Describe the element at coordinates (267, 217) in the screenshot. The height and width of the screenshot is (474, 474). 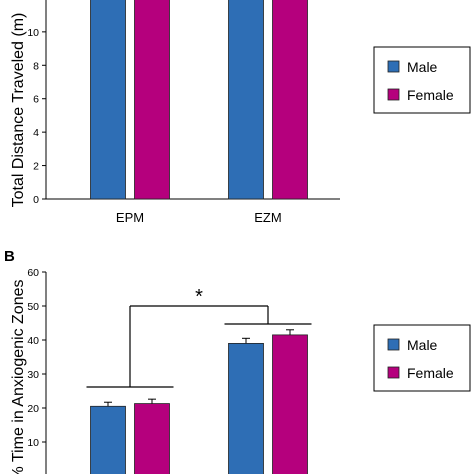
I see `x-tick-label-ezm: EZM` at that location.